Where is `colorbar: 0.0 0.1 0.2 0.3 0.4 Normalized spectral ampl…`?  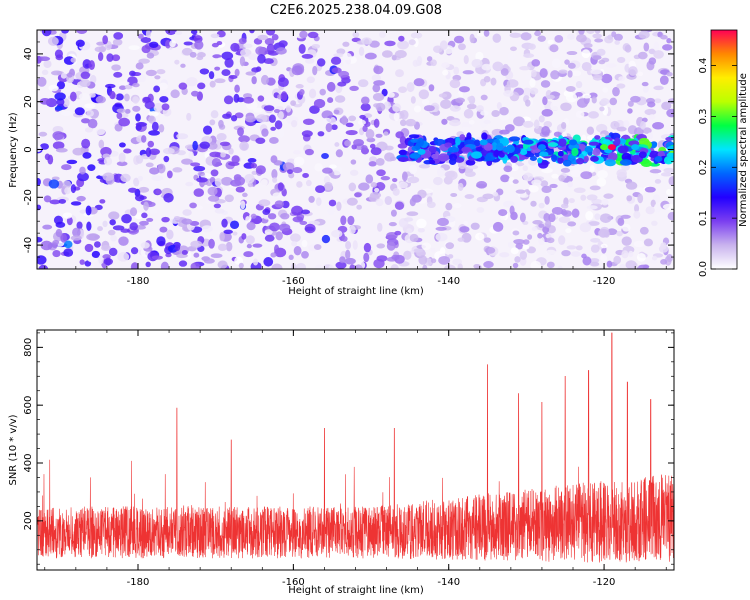 colorbar: 0.0 0.1 0.2 0.3 0.4 Normalized spectral ampl… is located at coordinates (723, 153).